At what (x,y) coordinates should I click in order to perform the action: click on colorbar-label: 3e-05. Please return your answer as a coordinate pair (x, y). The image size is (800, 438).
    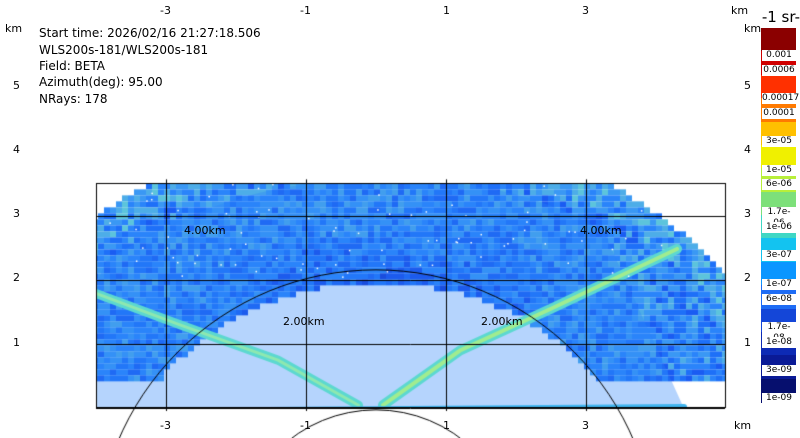
    Looking at the image, I should click on (779, 141).